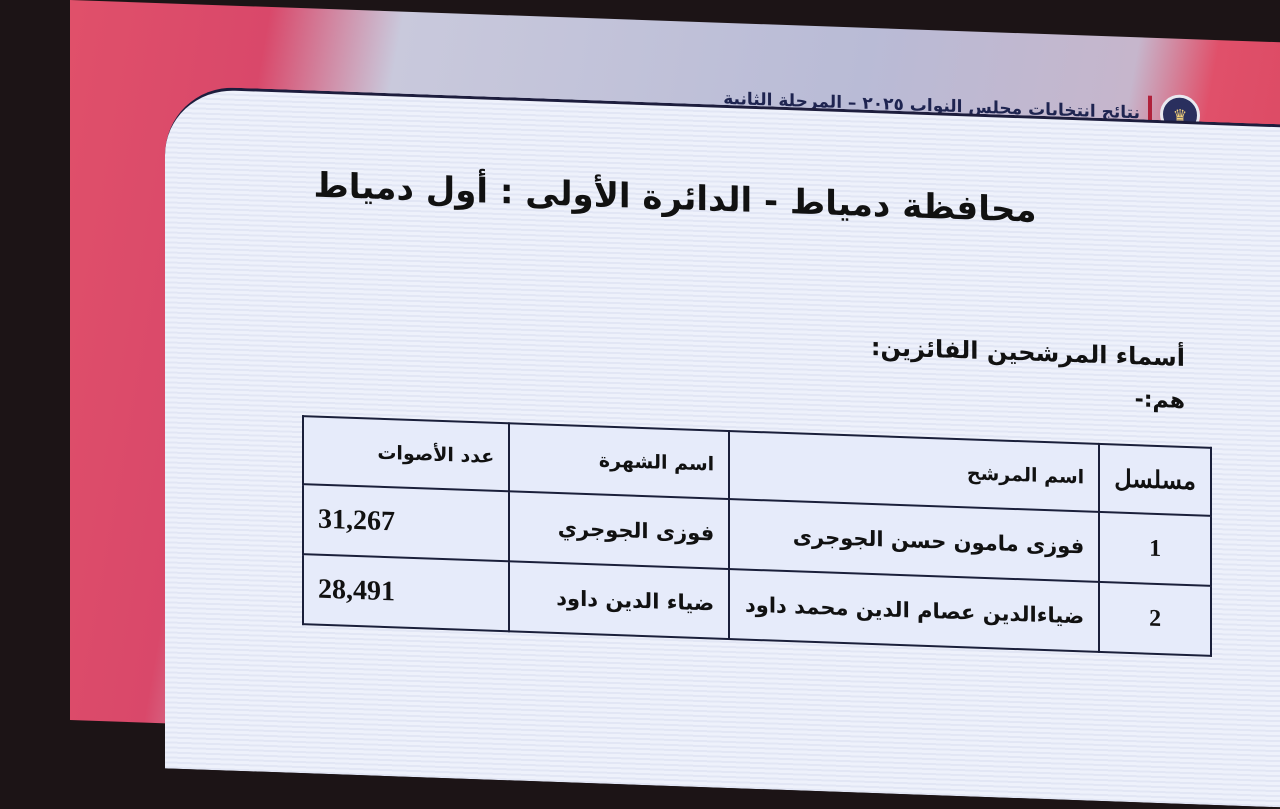 The height and width of the screenshot is (809, 1280). I want to click on votes-cell: 31,267, so click(406, 523).